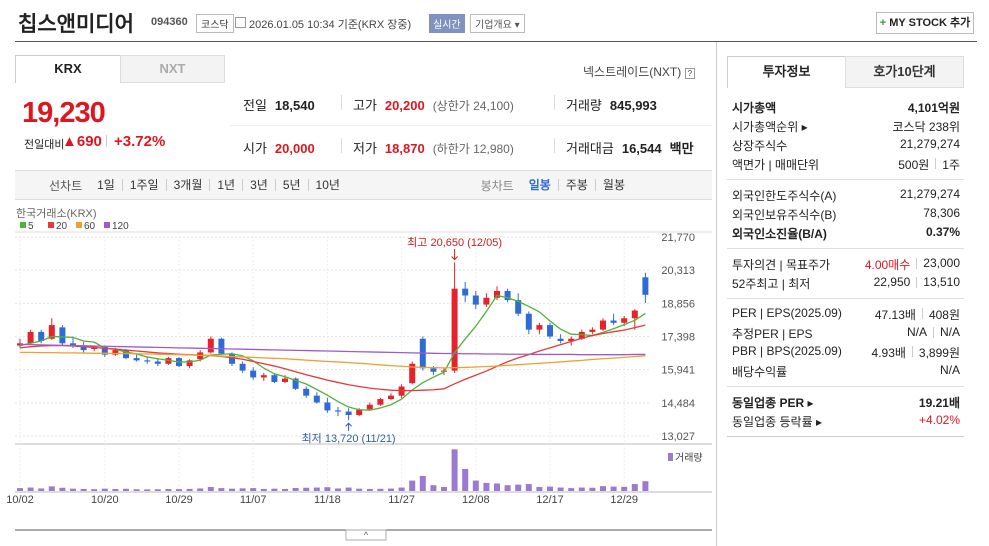  What do you see at coordinates (917, 283) in the screenshot?
I see `info-values: 22,950 13,510` at bounding box center [917, 283].